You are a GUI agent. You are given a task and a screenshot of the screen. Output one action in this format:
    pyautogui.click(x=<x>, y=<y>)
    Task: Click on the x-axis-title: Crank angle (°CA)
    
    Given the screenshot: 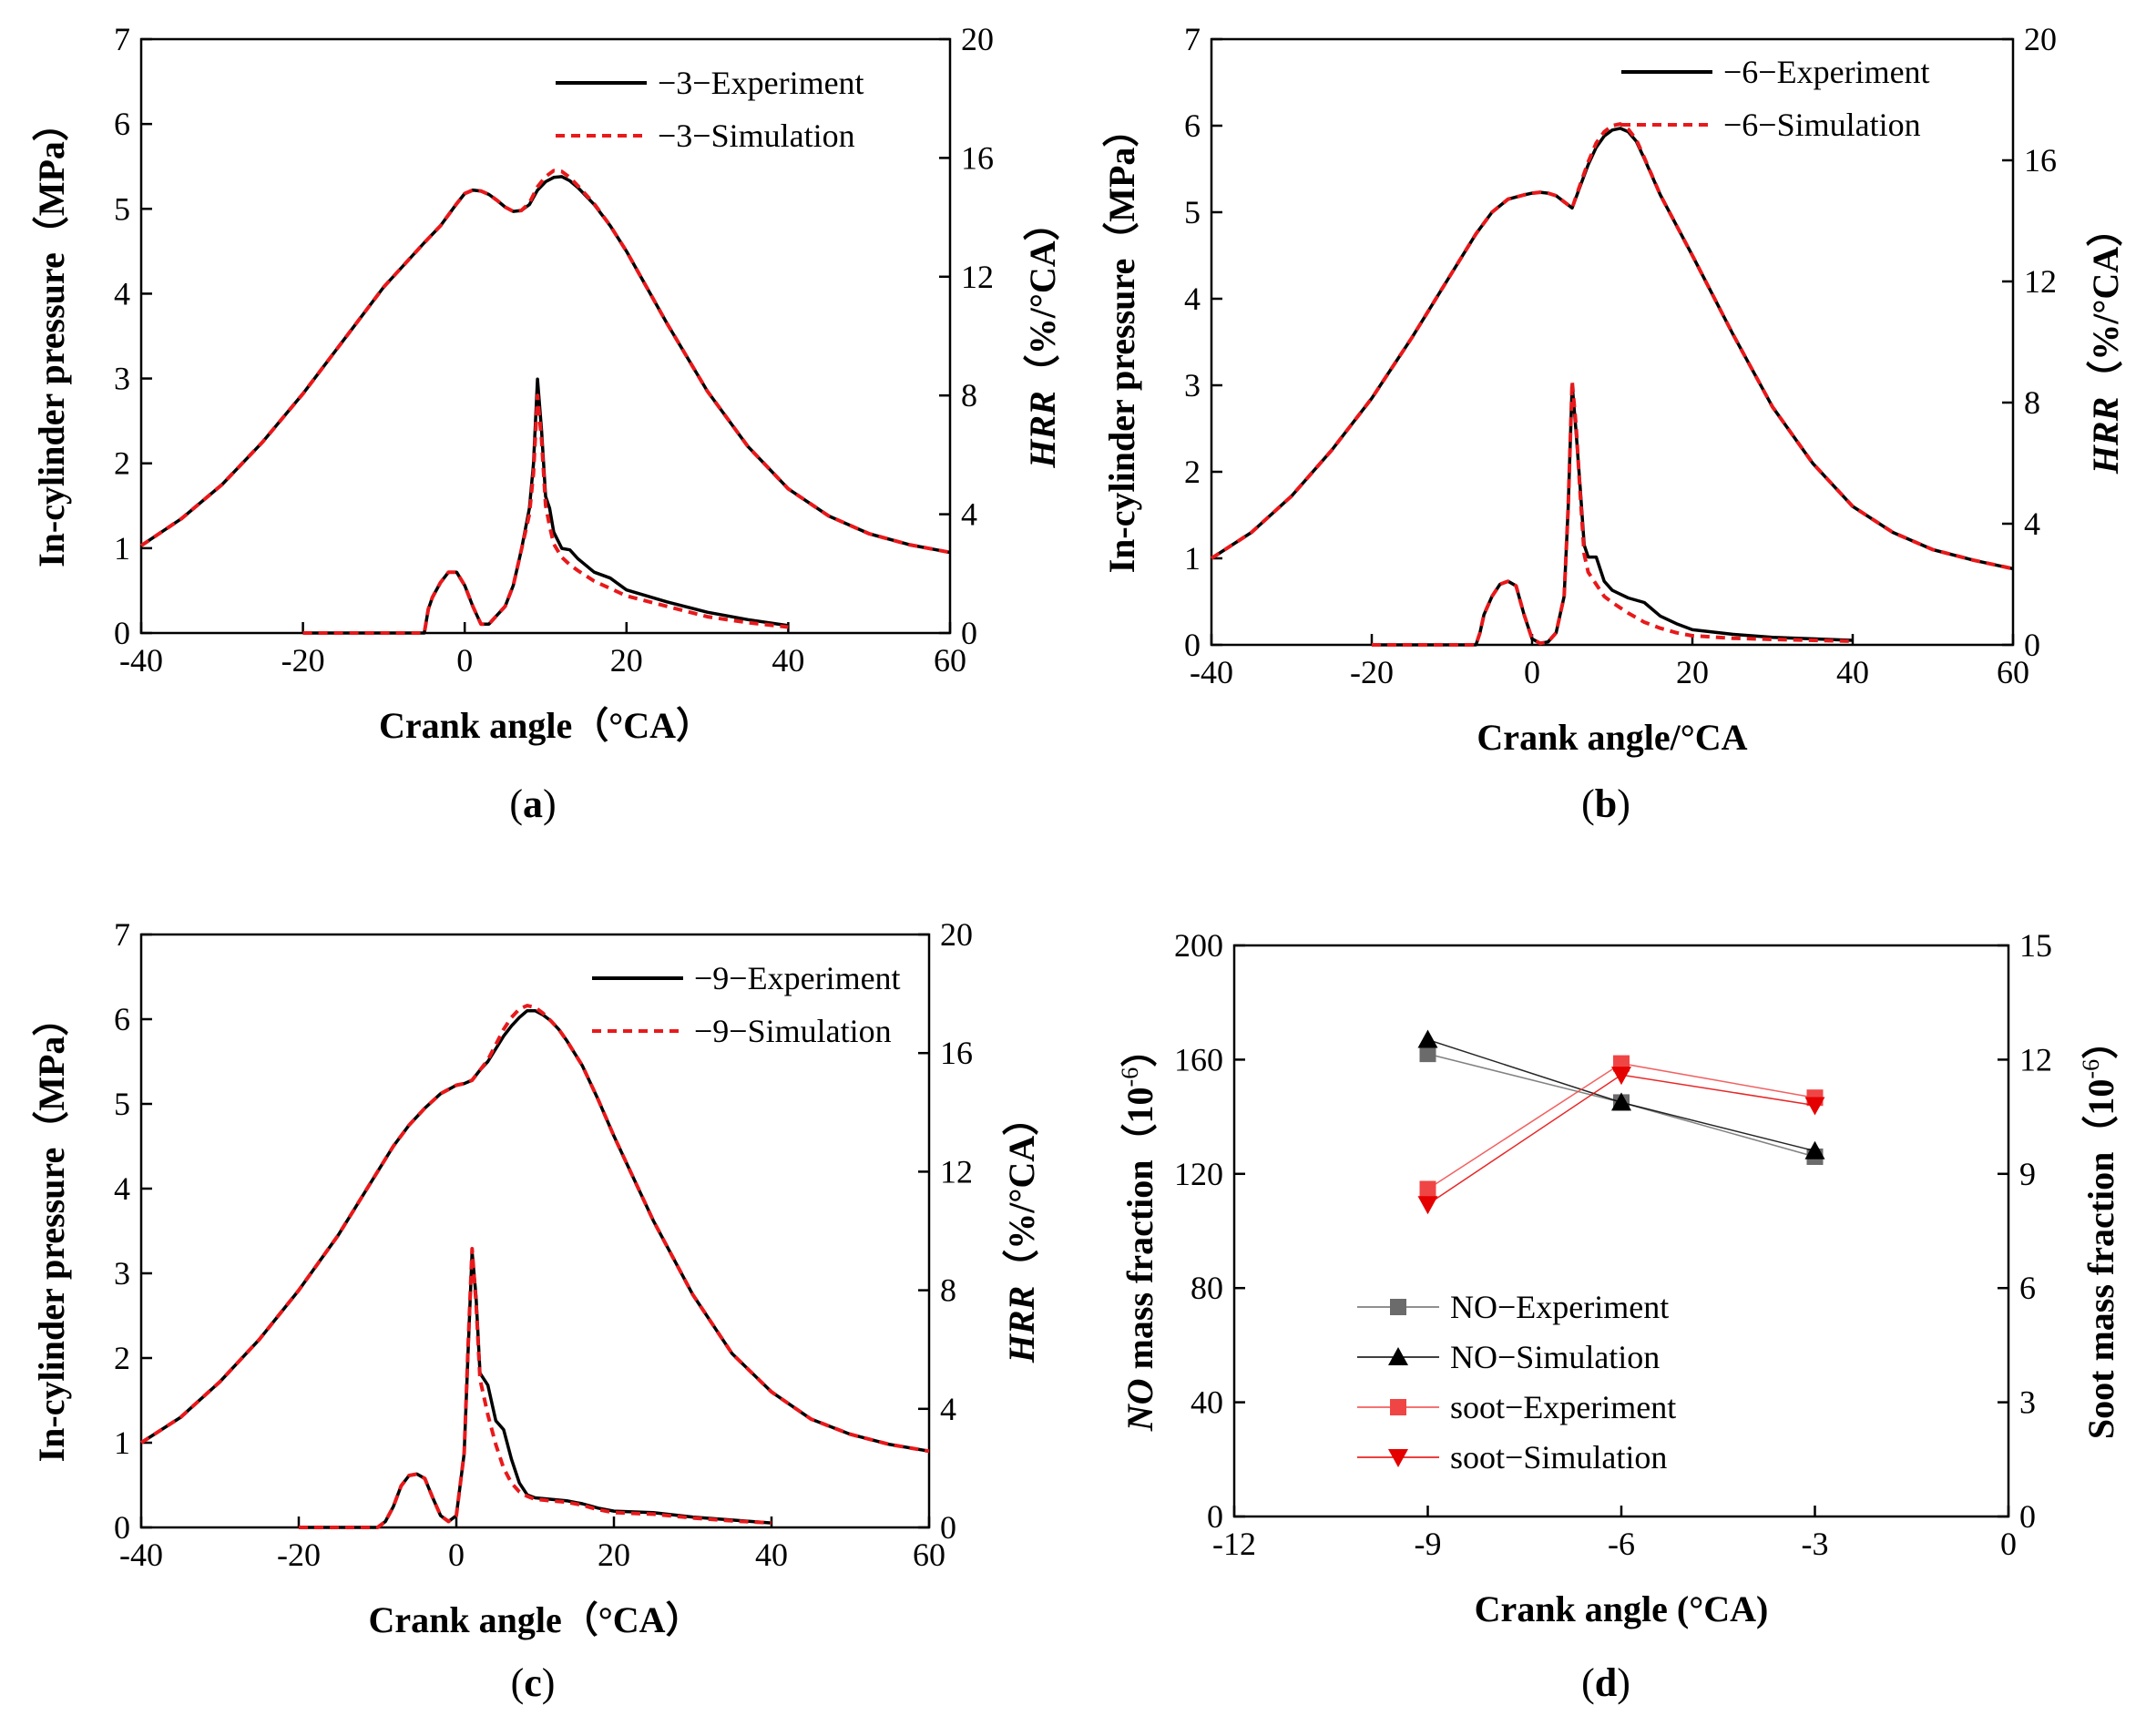 What is the action you would take?
    pyautogui.click(x=1622, y=1609)
    